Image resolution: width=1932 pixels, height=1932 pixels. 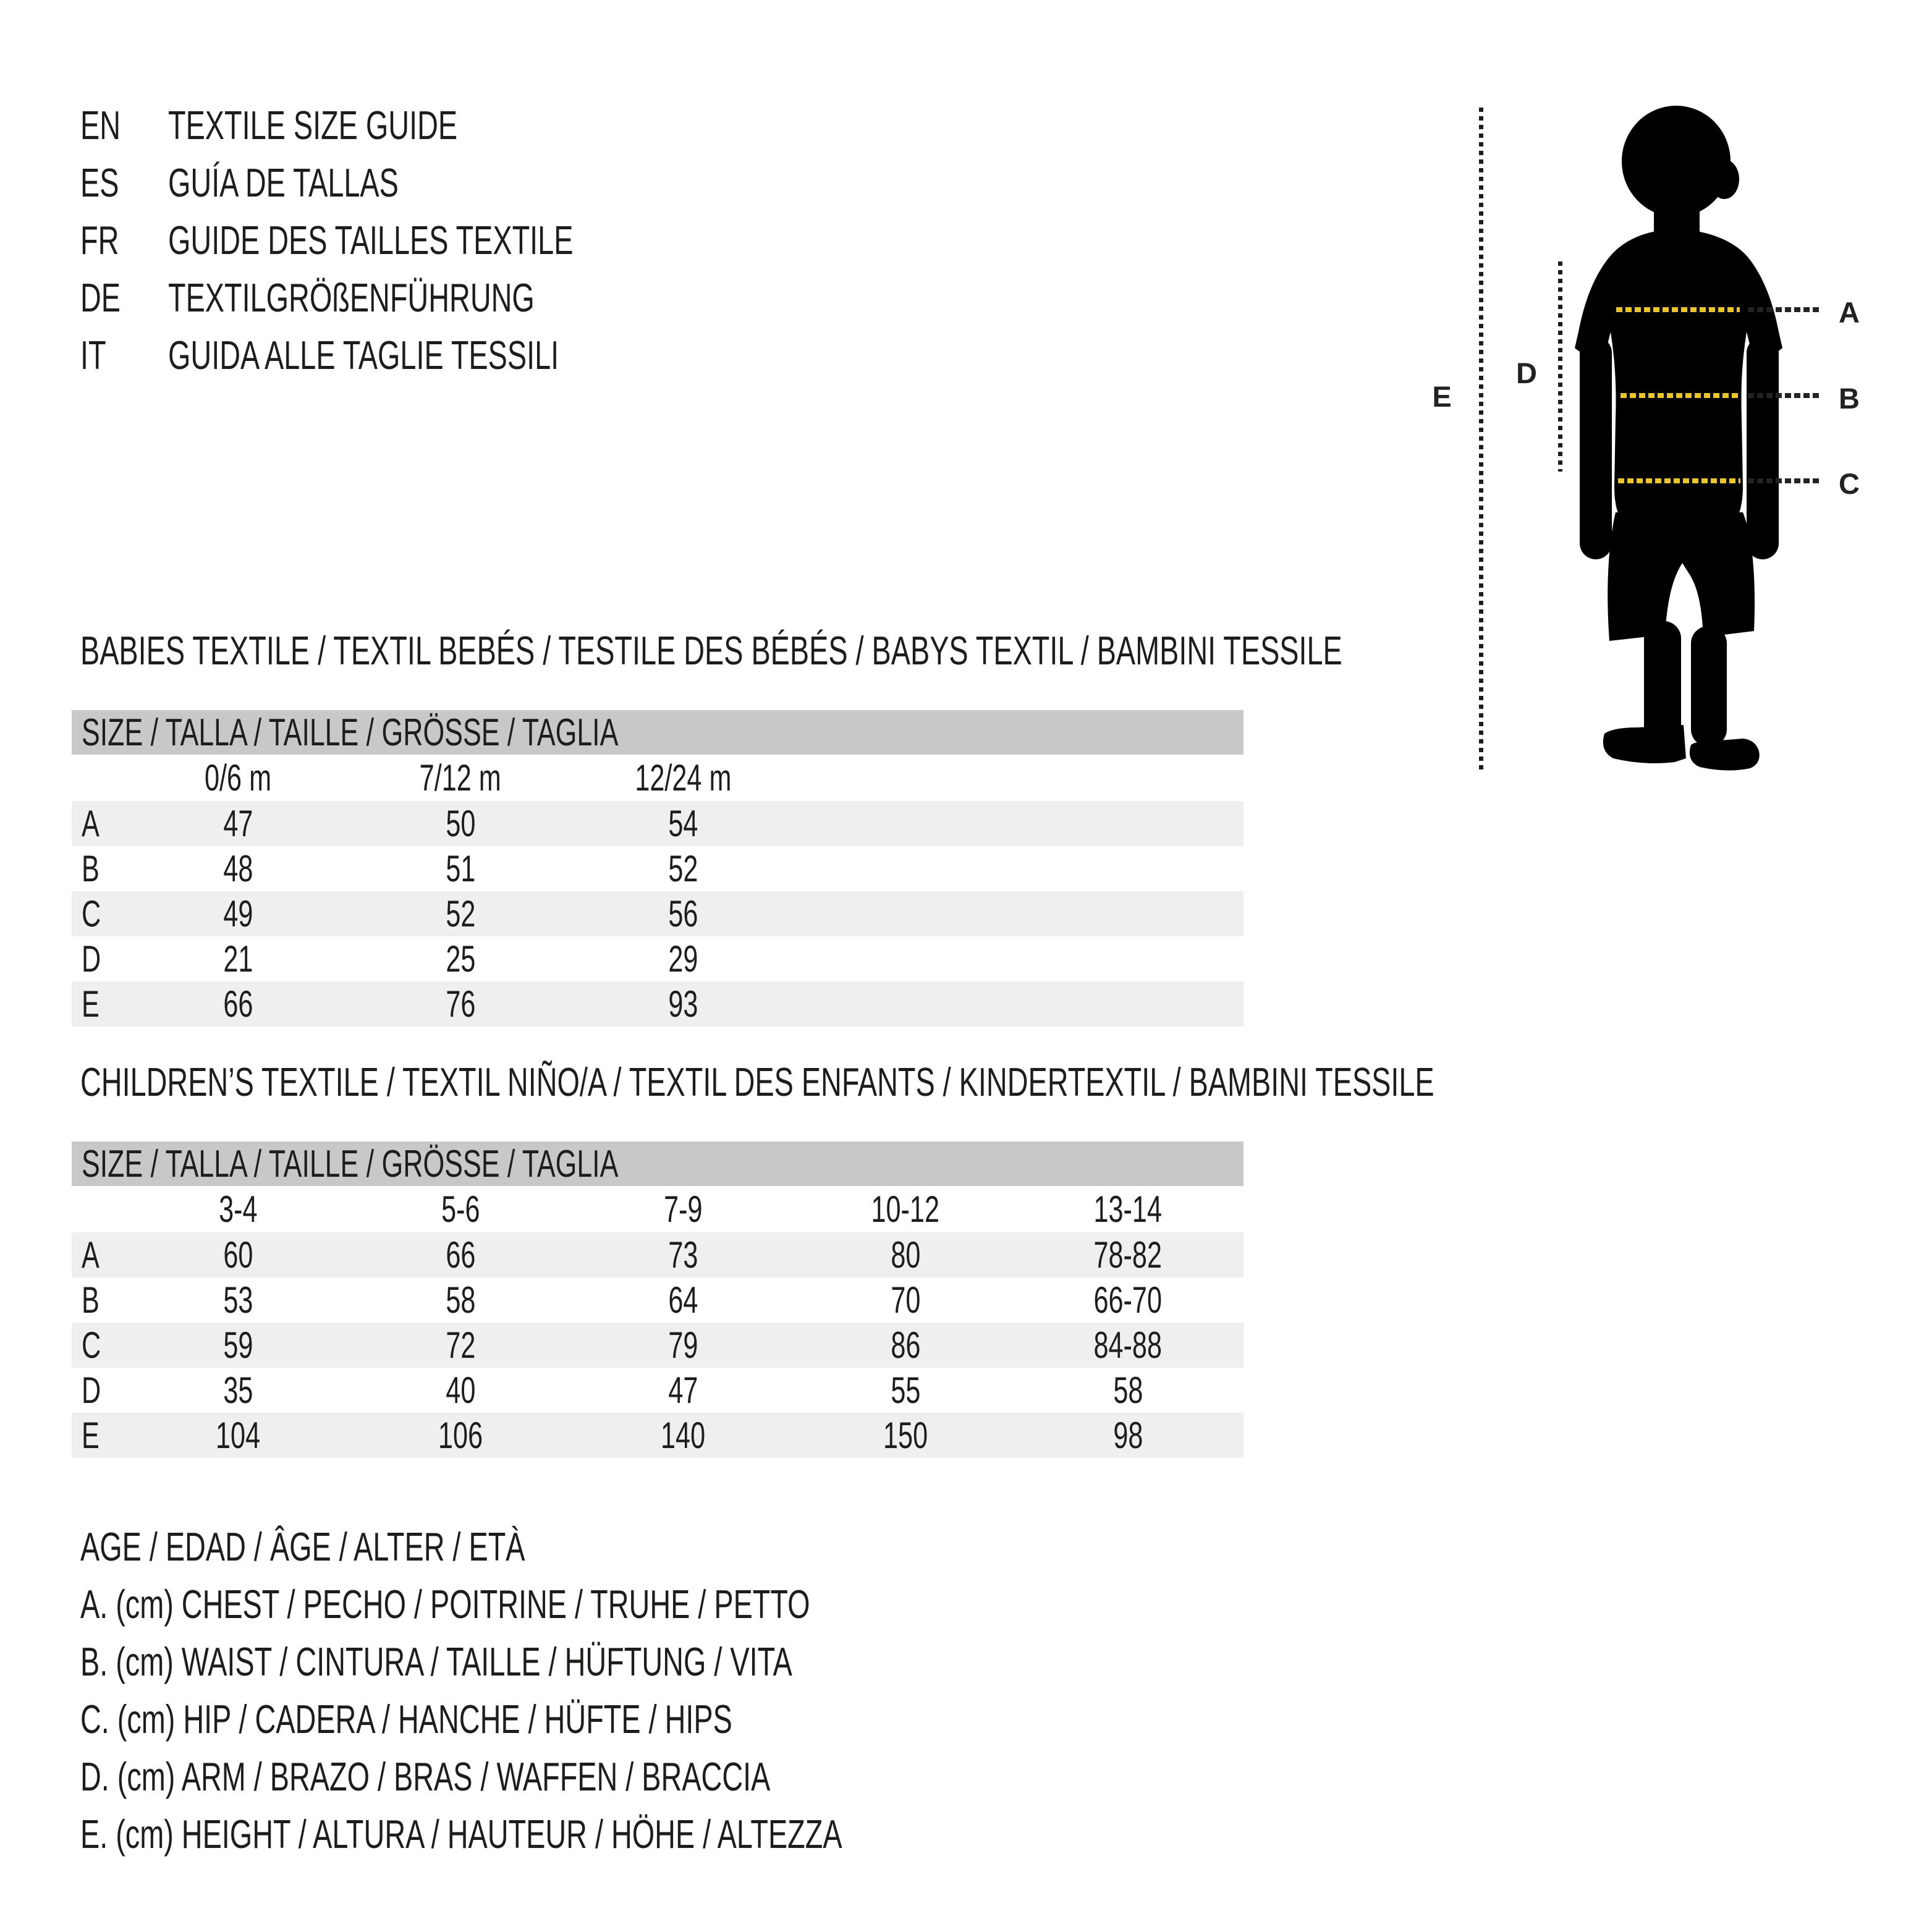 What do you see at coordinates (622, 1300) in the screenshot?
I see `children-row-b: B 53 58 64 70 66-70` at bounding box center [622, 1300].